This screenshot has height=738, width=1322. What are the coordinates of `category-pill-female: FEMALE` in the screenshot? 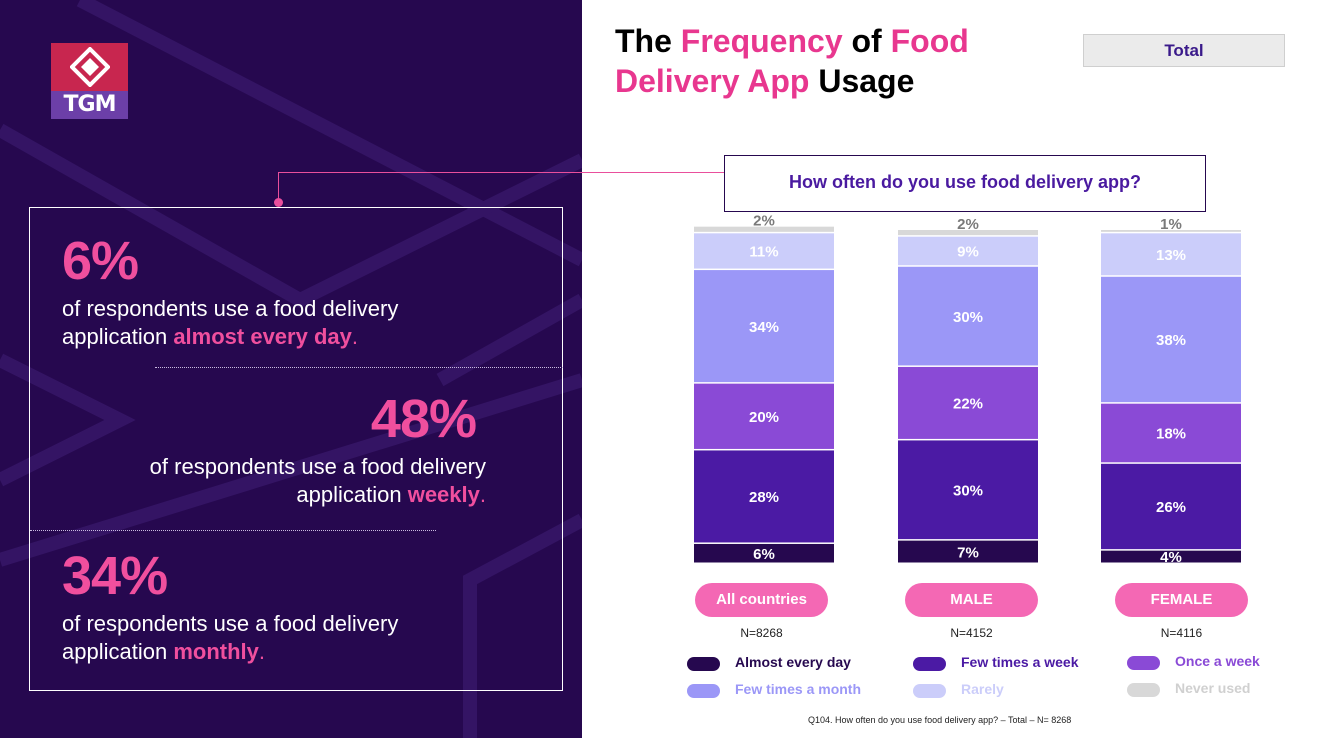 It's located at (1181, 600).